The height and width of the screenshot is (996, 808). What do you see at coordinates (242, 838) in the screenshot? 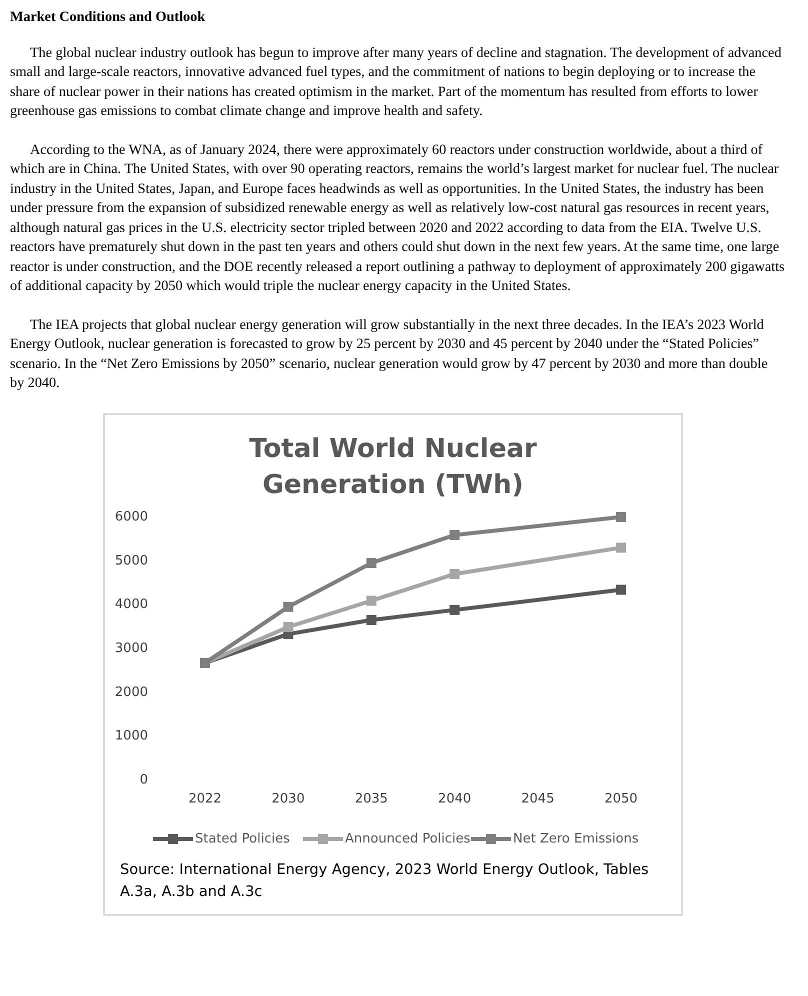
I see `legend-label: Stated Policies` at bounding box center [242, 838].